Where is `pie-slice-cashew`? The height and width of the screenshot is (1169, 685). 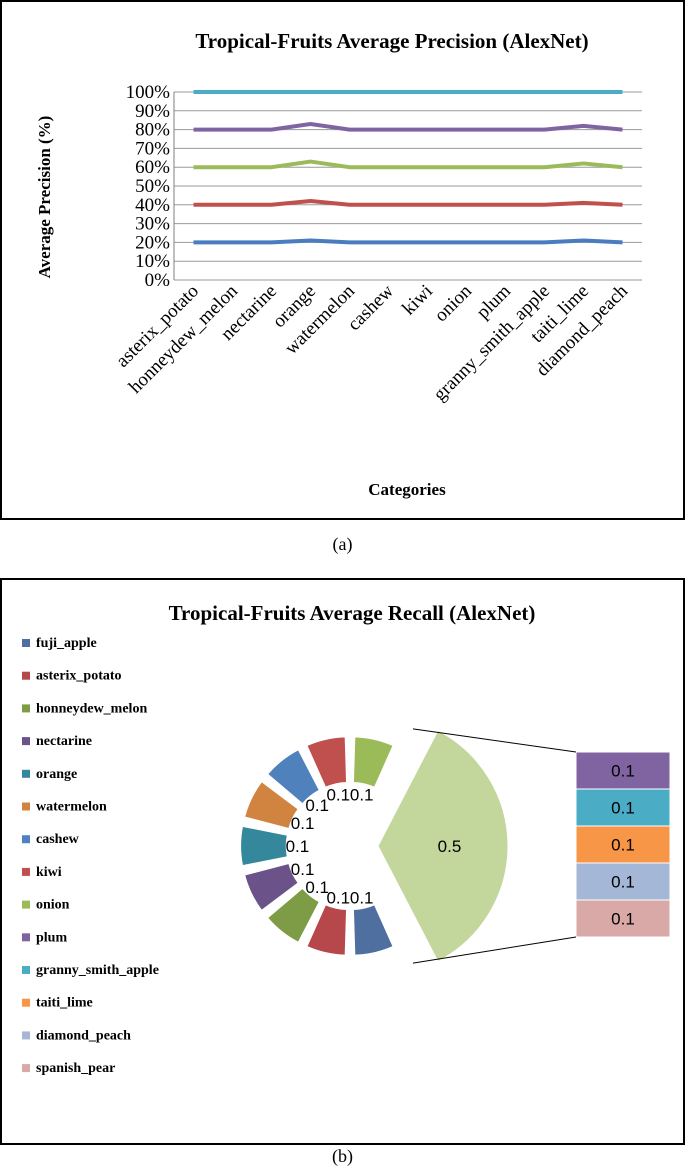 pie-slice-cashew is located at coordinates (293, 777).